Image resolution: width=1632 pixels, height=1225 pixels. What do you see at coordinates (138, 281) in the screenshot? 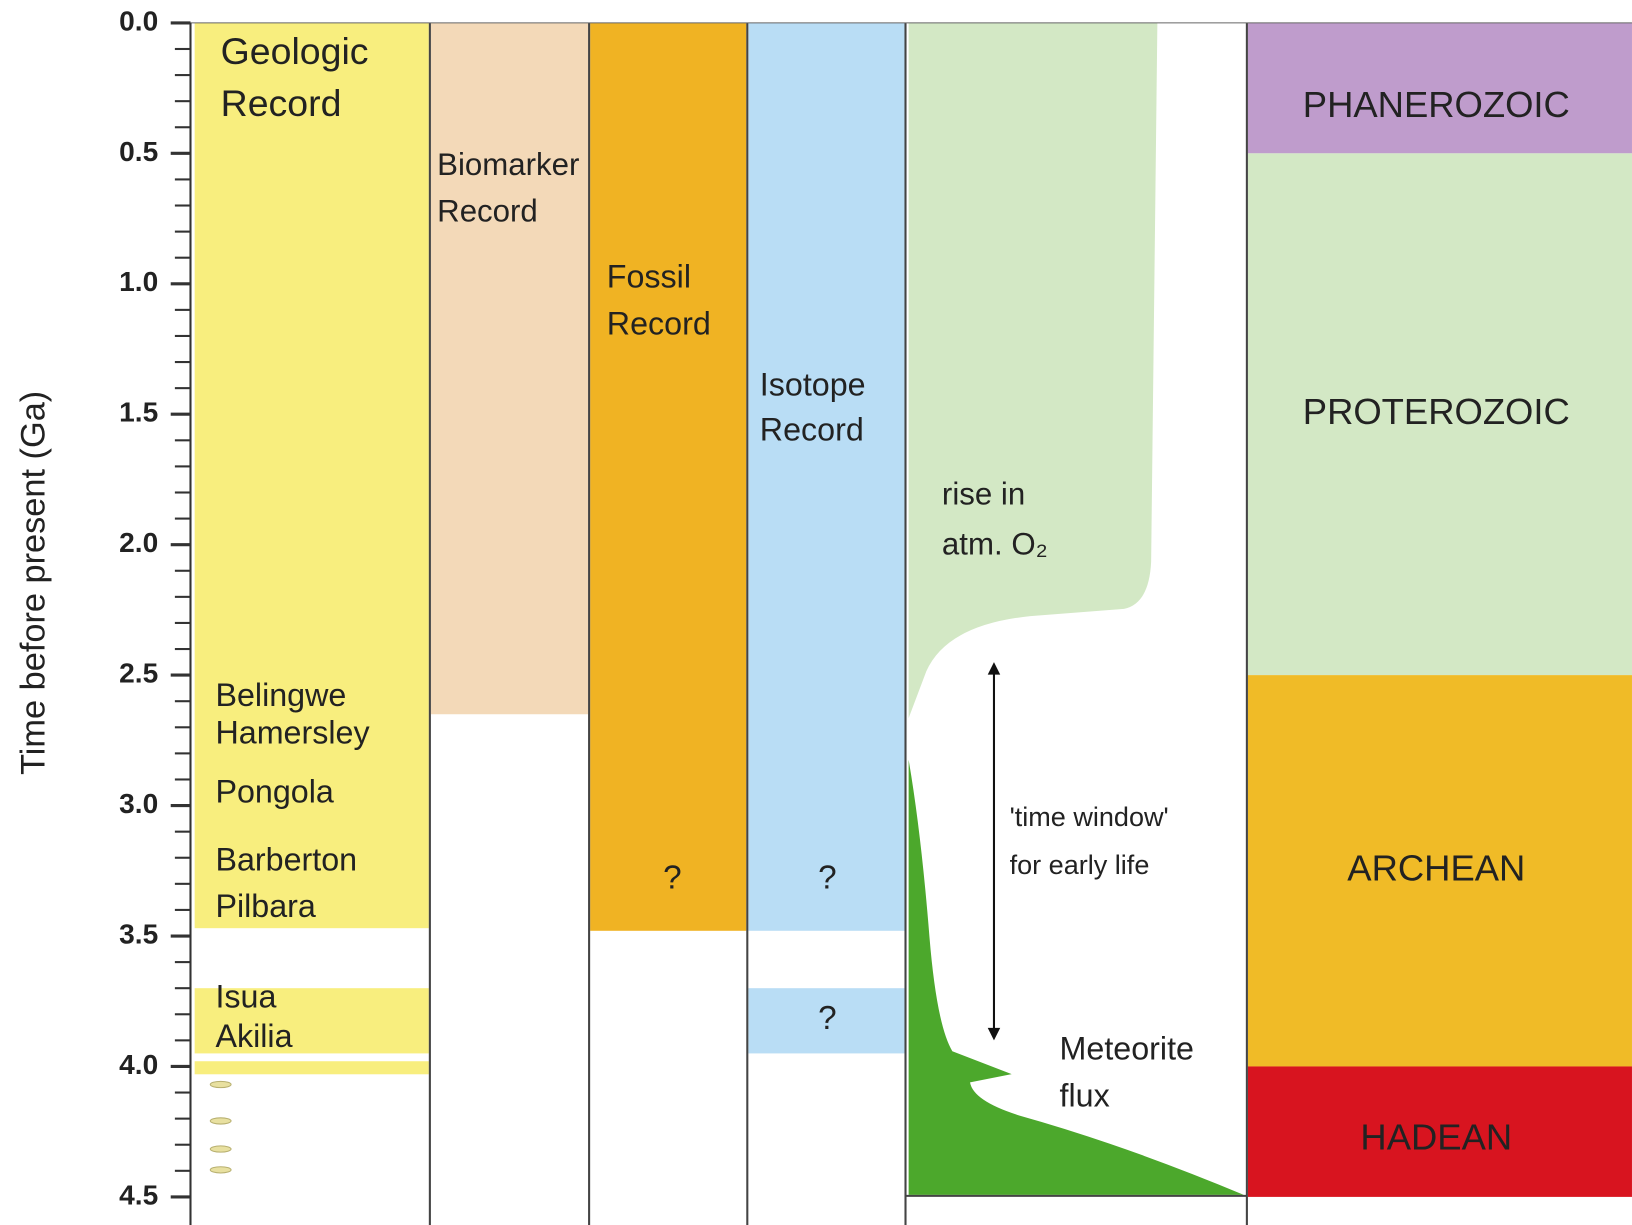
I see `y-tick-label: 1.0` at bounding box center [138, 281].